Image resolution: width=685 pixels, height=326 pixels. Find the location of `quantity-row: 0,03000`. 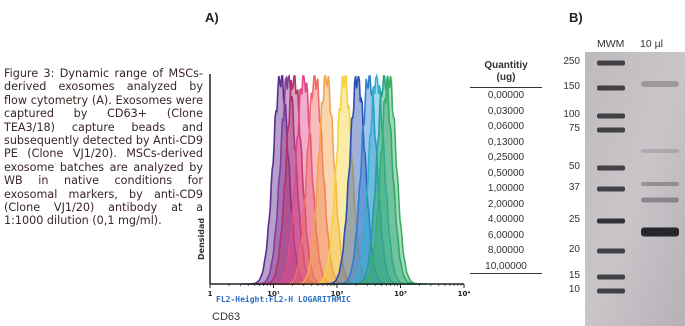

quantity-row: 0,03000 is located at coordinates (506, 111).